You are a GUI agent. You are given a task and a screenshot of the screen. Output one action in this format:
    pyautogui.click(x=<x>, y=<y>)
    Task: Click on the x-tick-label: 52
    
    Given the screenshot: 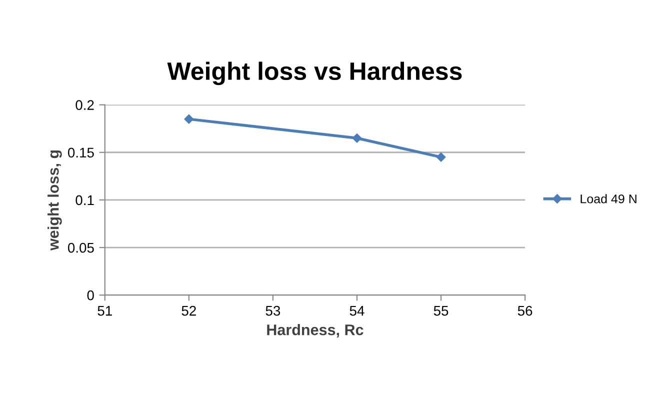 What is the action you would take?
    pyautogui.click(x=189, y=311)
    